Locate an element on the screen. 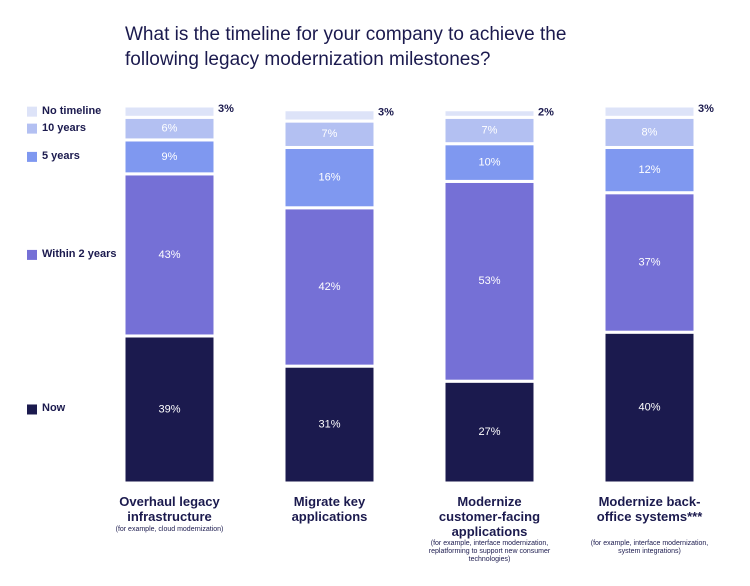 This screenshot has width=750, height=586. value-label: 9% is located at coordinates (170, 157).